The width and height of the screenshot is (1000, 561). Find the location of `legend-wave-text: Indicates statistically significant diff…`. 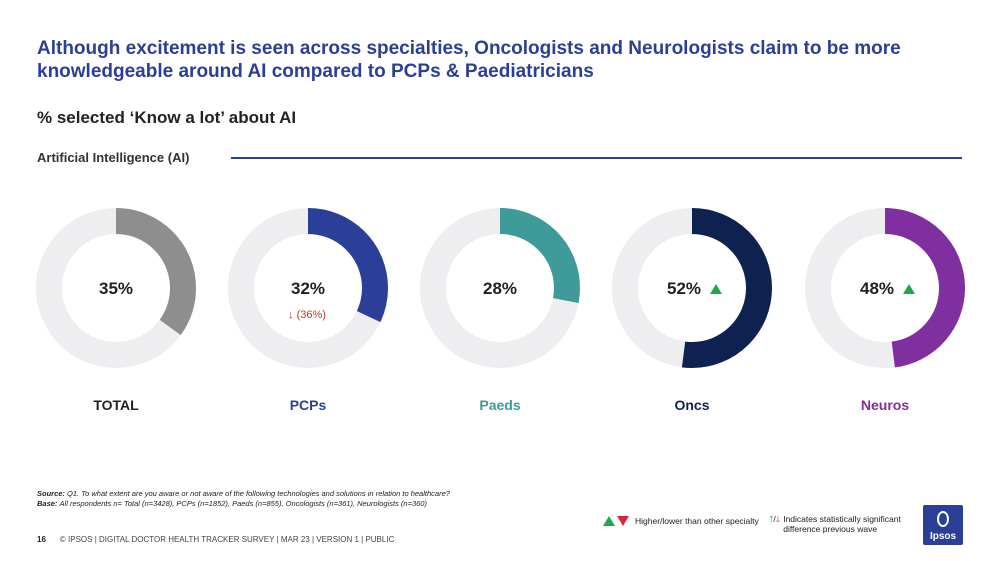

legend-wave-text: Indicates statistically significant diff… is located at coordinates (842, 524).